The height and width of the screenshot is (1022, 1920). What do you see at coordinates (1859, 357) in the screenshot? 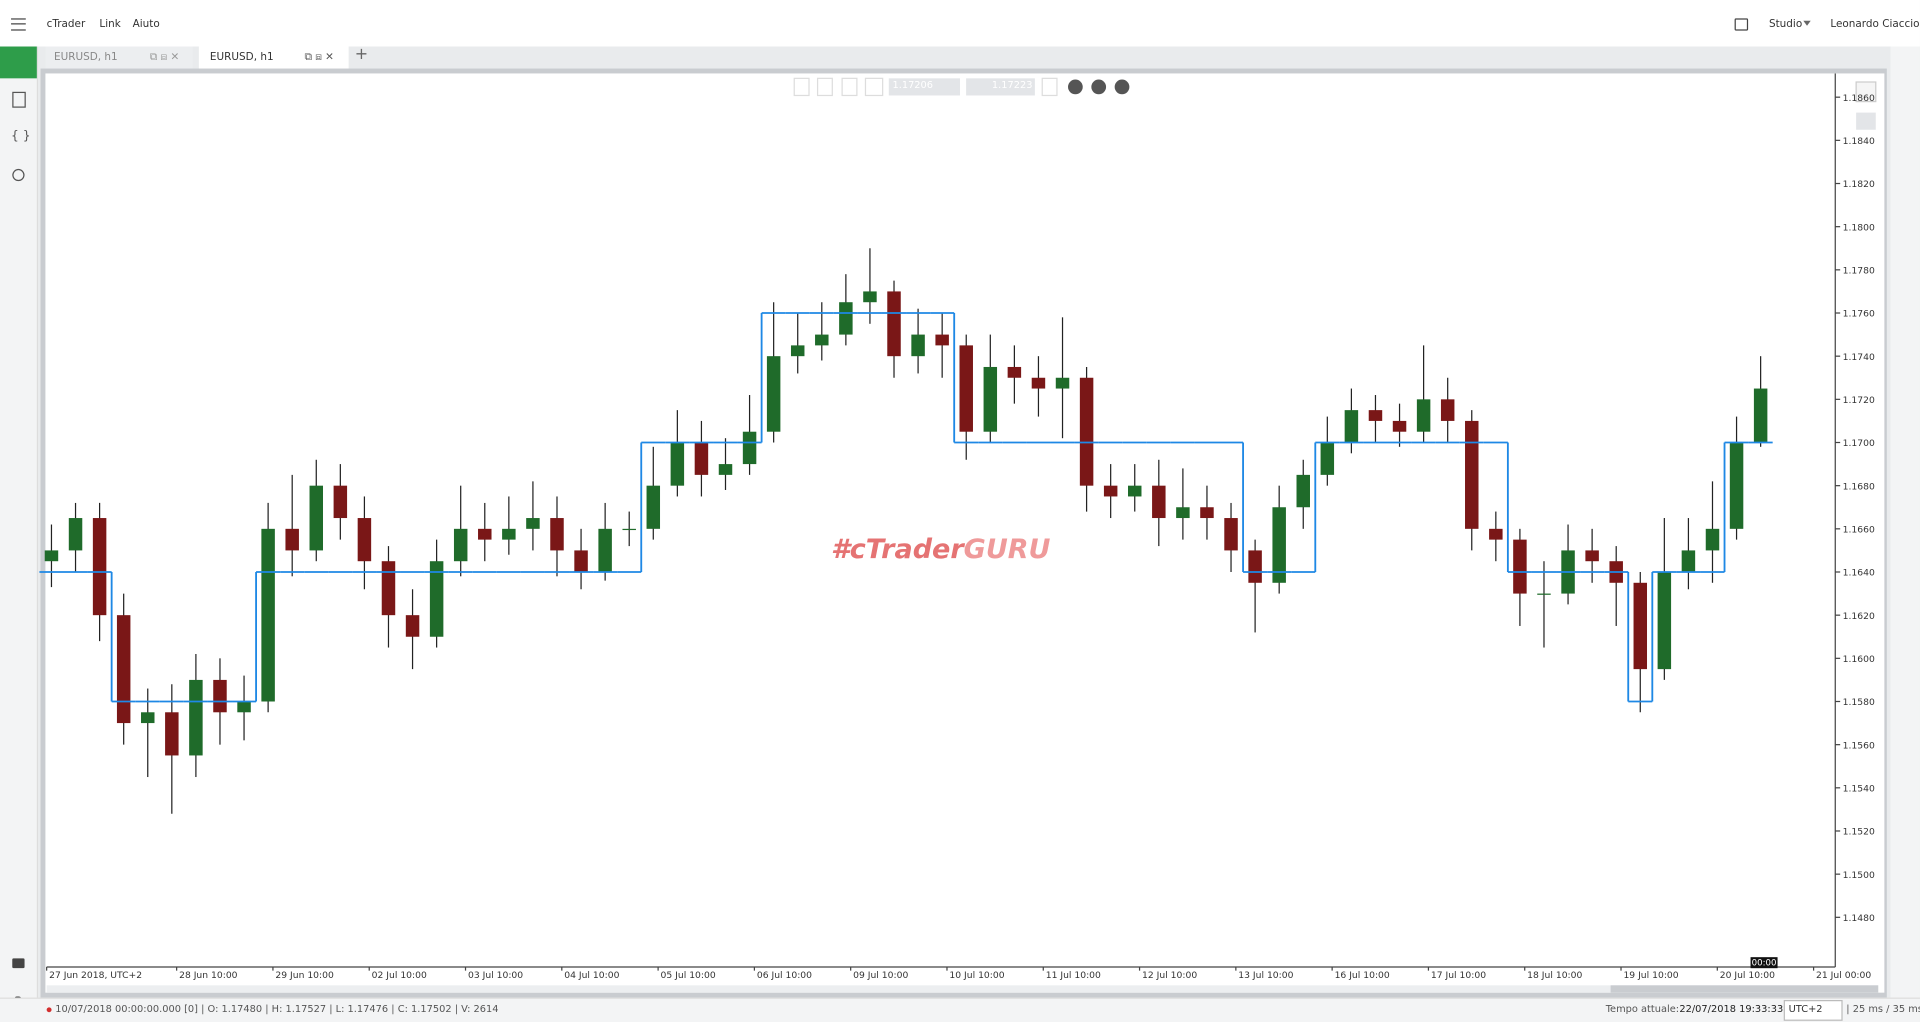
I see `y-tick-label: 1.1740` at bounding box center [1859, 357].